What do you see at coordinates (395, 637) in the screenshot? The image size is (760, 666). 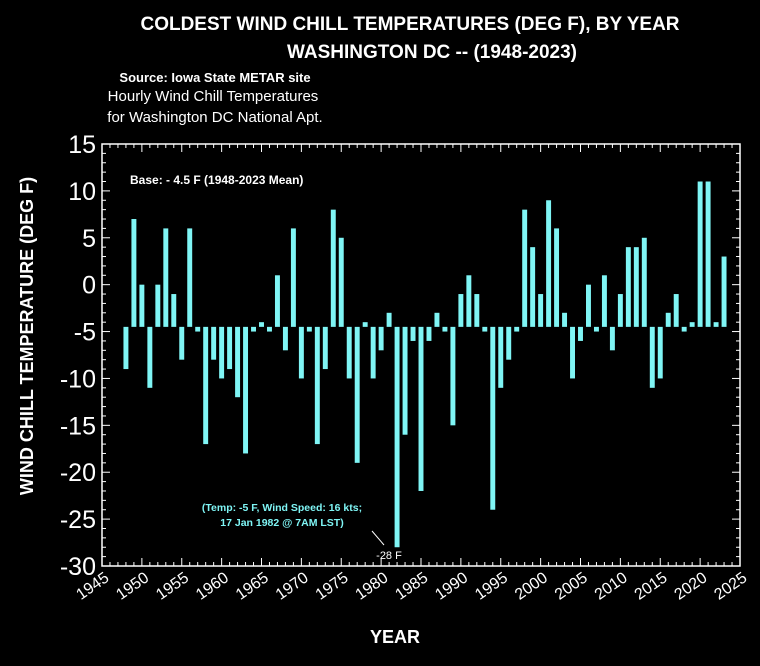 I see `x-axis-label: YEAR` at bounding box center [395, 637].